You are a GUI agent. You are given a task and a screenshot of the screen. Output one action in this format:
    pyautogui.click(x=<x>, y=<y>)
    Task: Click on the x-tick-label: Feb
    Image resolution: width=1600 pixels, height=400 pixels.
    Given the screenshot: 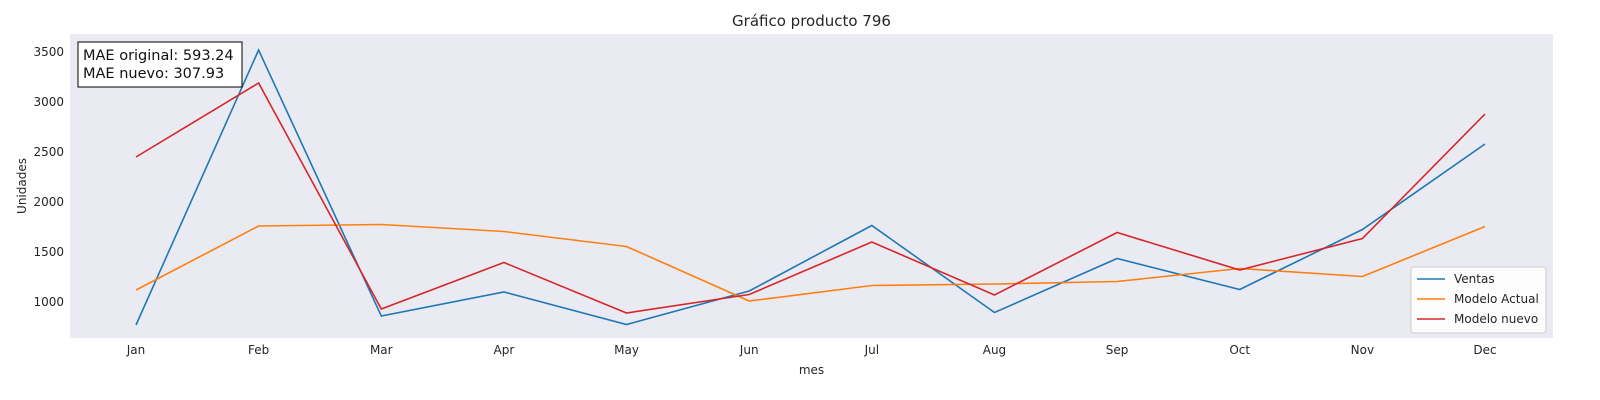 What is the action you would take?
    pyautogui.click(x=258, y=350)
    